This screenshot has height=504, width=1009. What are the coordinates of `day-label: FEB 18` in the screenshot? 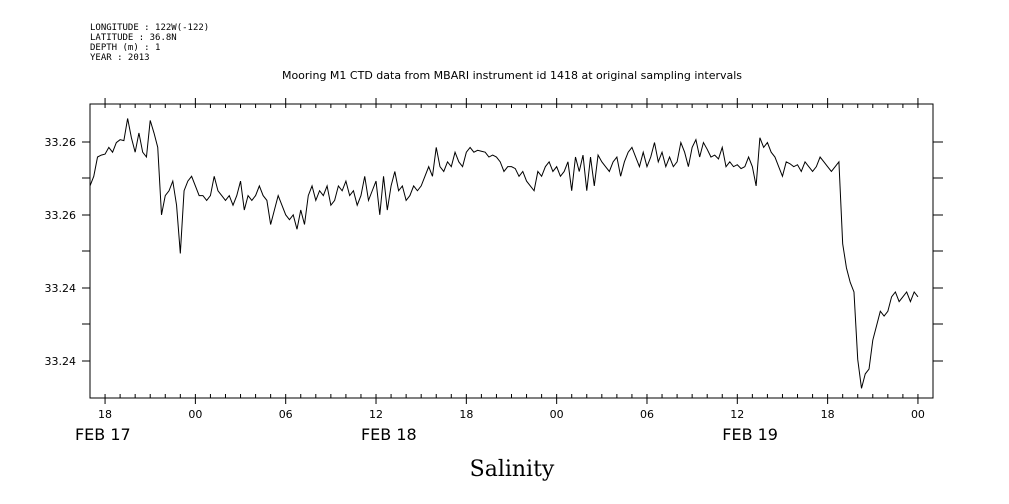 It's located at (389, 434).